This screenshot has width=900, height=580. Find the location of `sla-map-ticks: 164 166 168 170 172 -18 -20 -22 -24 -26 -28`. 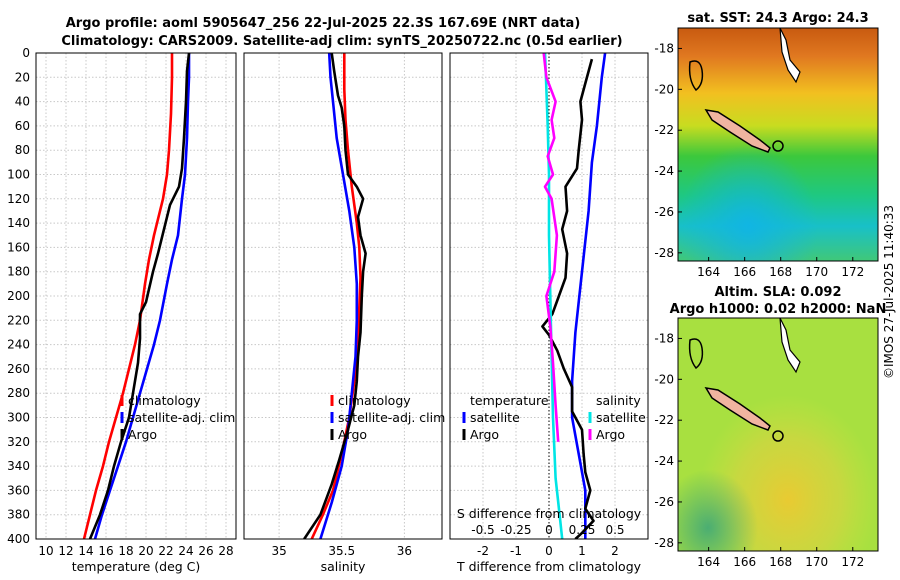

sla-map-ticks: 164 166 168 170 172 -18 -20 -22 -24 -26 -28 is located at coordinates (759, 450).